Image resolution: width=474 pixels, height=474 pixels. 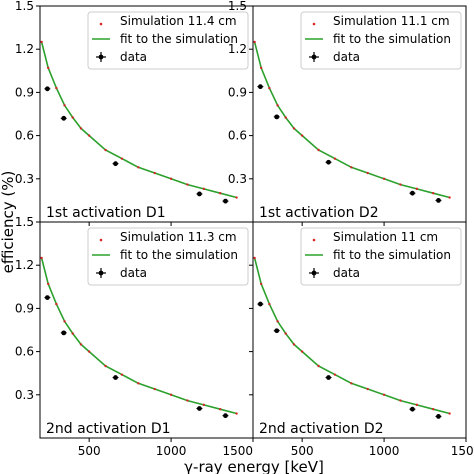 I want to click on y-tick-label: 1.5, so click(x=24, y=222).